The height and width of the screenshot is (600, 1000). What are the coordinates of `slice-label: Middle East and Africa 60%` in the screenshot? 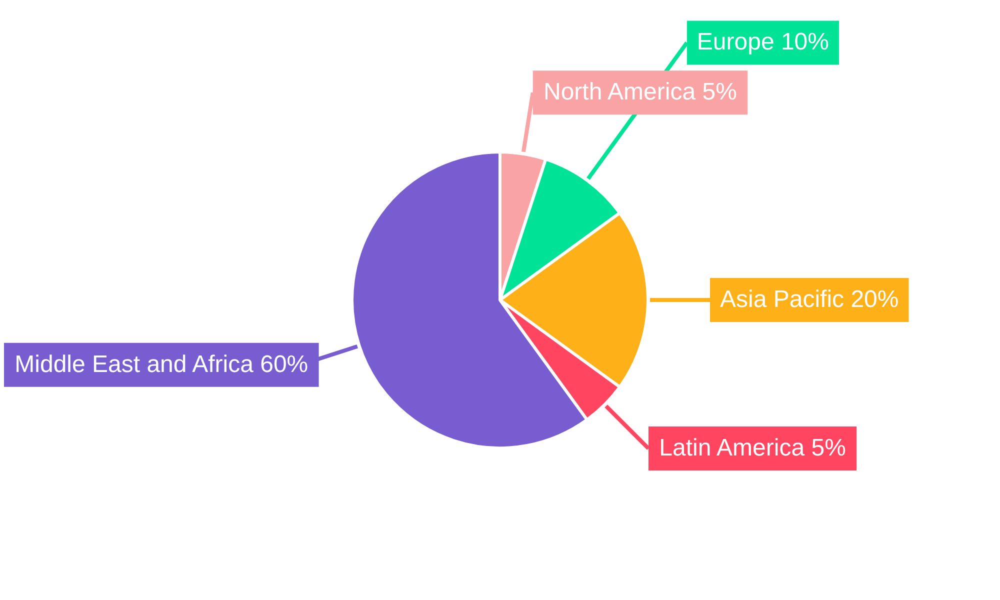 It's located at (161, 364).